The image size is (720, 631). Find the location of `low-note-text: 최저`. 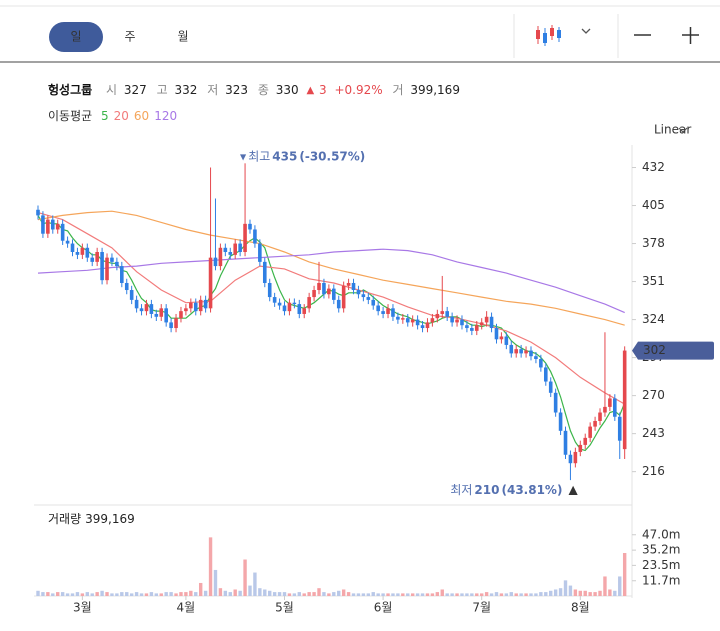

low-note-text: 최저 is located at coordinates (461, 490).